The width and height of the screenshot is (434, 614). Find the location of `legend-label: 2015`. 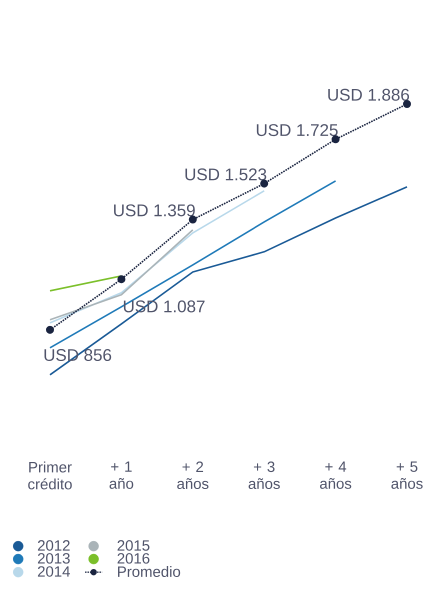

legend-label: 2015 is located at coordinates (133, 545).